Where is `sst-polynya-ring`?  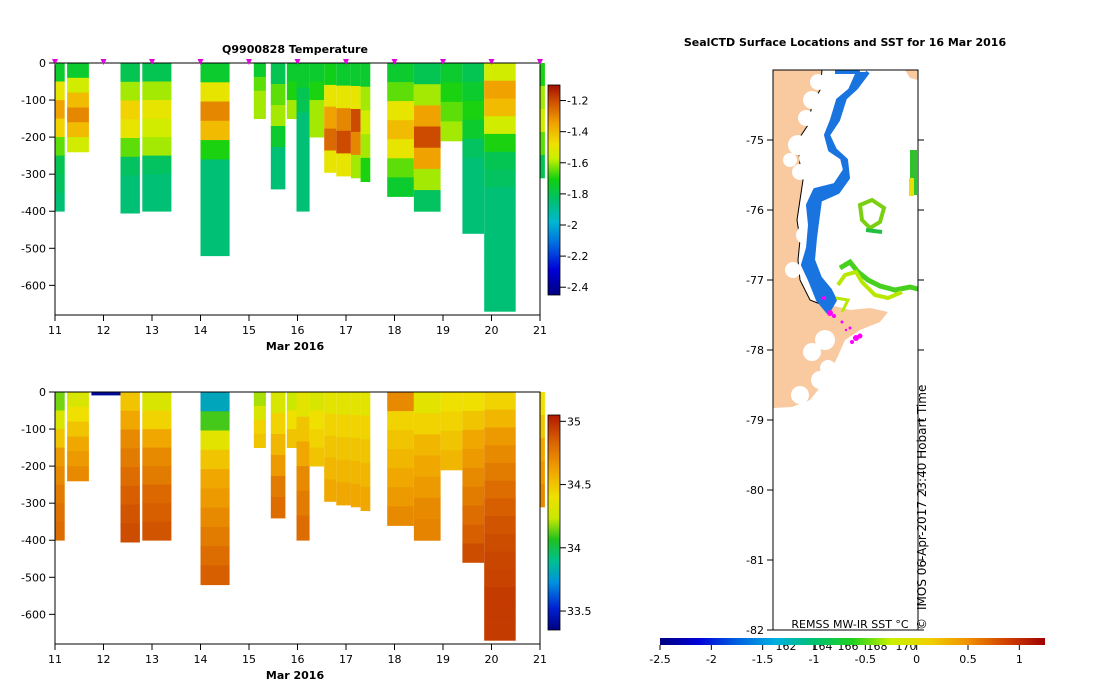 sst-polynya-ring is located at coordinates (872, 214).